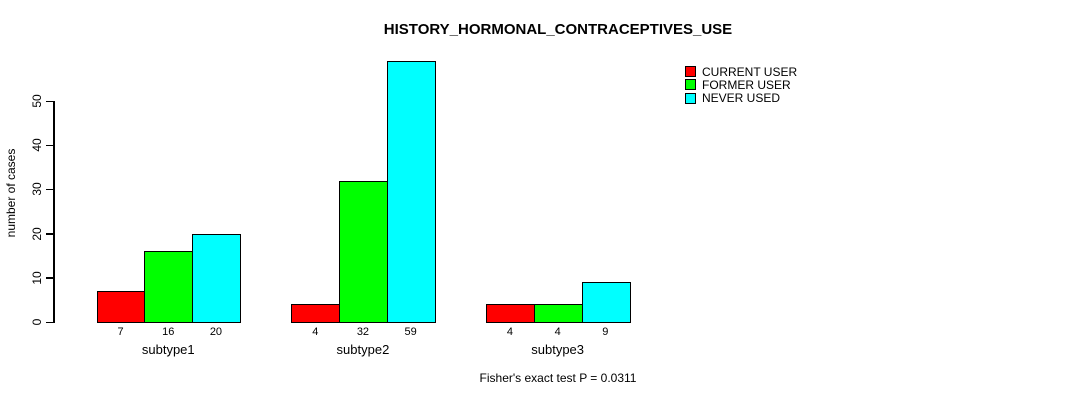 Image resolution: width=1090 pixels, height=400 pixels. I want to click on bar-value-label: 9, so click(605, 332).